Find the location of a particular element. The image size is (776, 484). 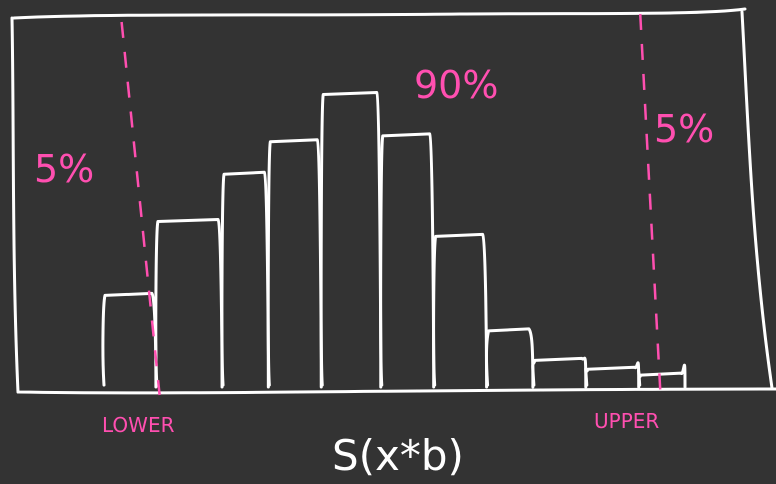

right-tail-percent: 5% is located at coordinates (684, 129).